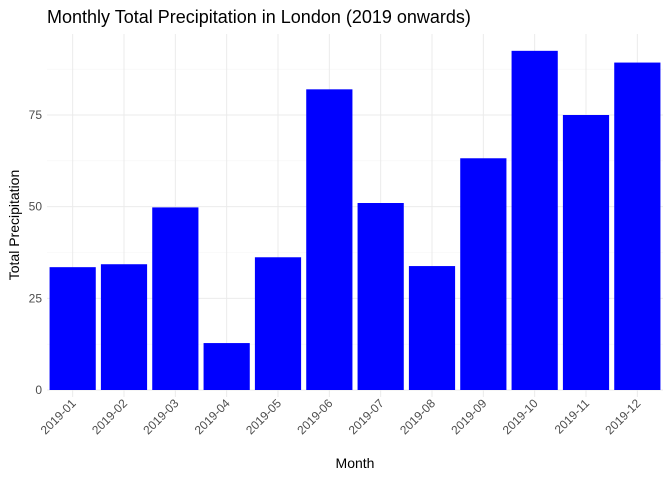  Describe the element at coordinates (36, 115) in the screenshot. I see `y-tick-label: 75` at that location.